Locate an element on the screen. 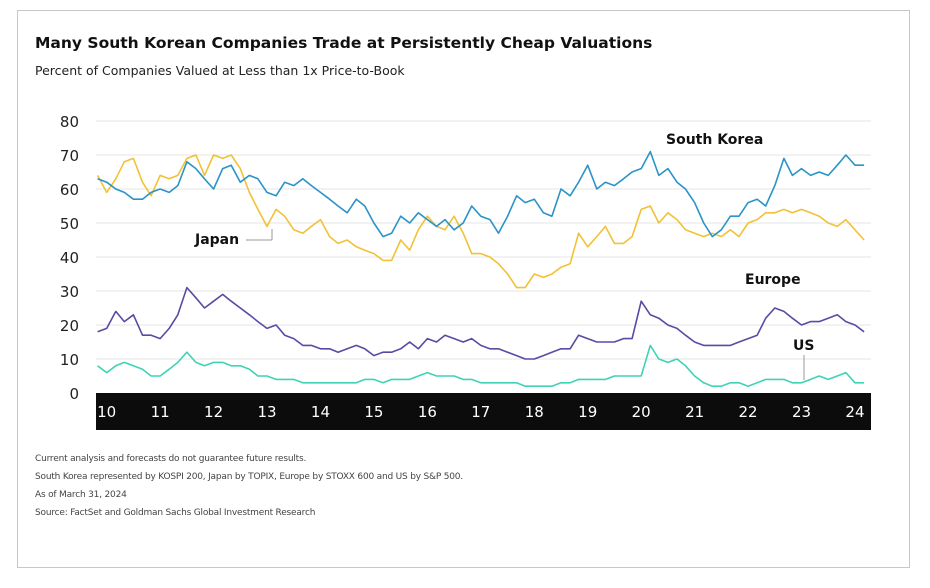 The image size is (930, 588). series-label-south-korea: South Korea is located at coordinates (714, 140).